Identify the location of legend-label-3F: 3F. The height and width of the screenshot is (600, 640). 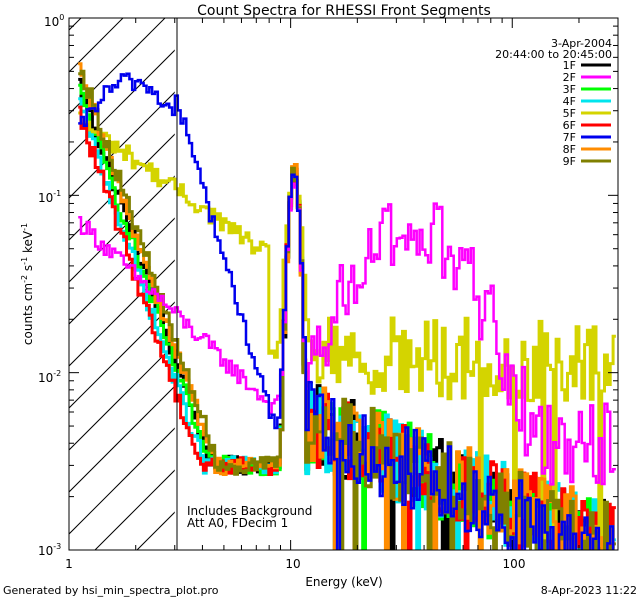
(569, 89).